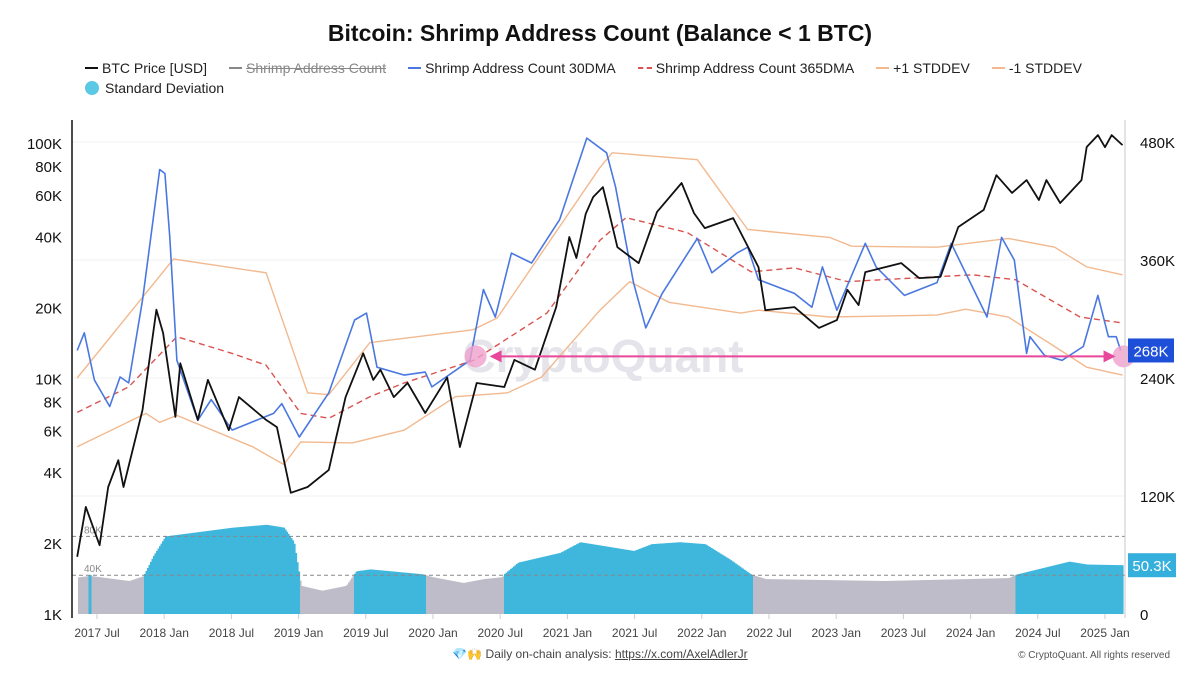 This screenshot has height=675, width=1200. I want to click on line-swatch-icon, so click(236, 68).